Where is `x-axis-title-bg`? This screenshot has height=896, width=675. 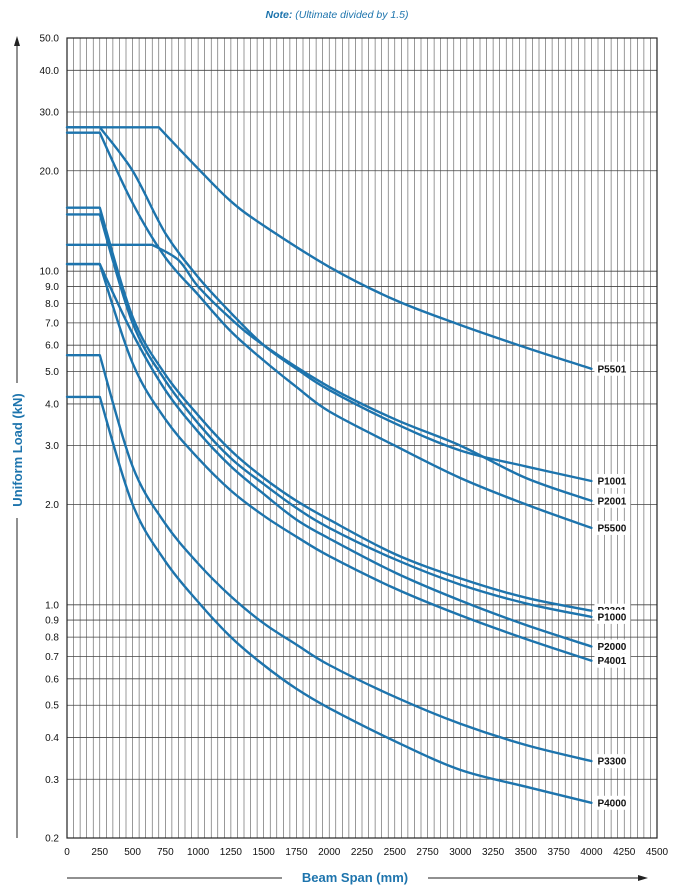 x-axis-title-bg is located at coordinates (355, 877).